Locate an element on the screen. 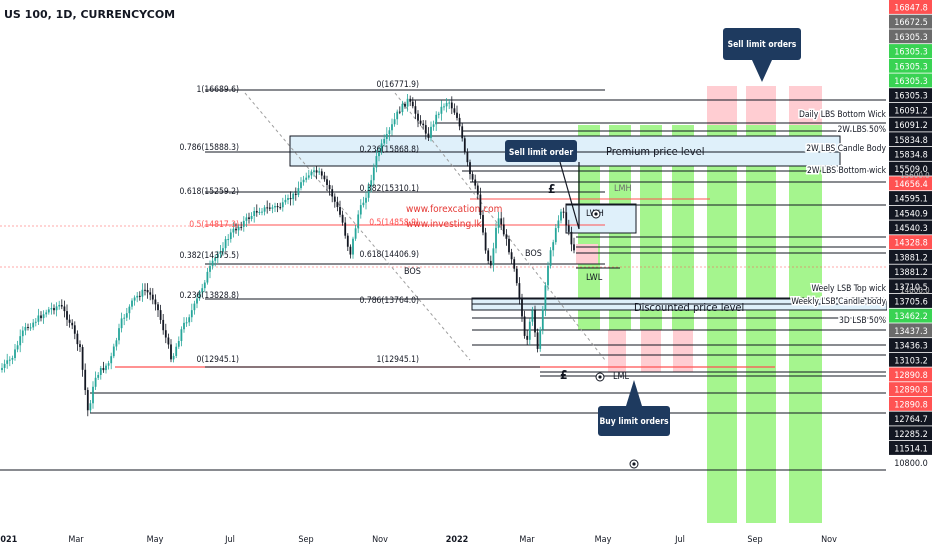 The height and width of the screenshot is (550, 932). time-tick: Jul is located at coordinates (229, 540).